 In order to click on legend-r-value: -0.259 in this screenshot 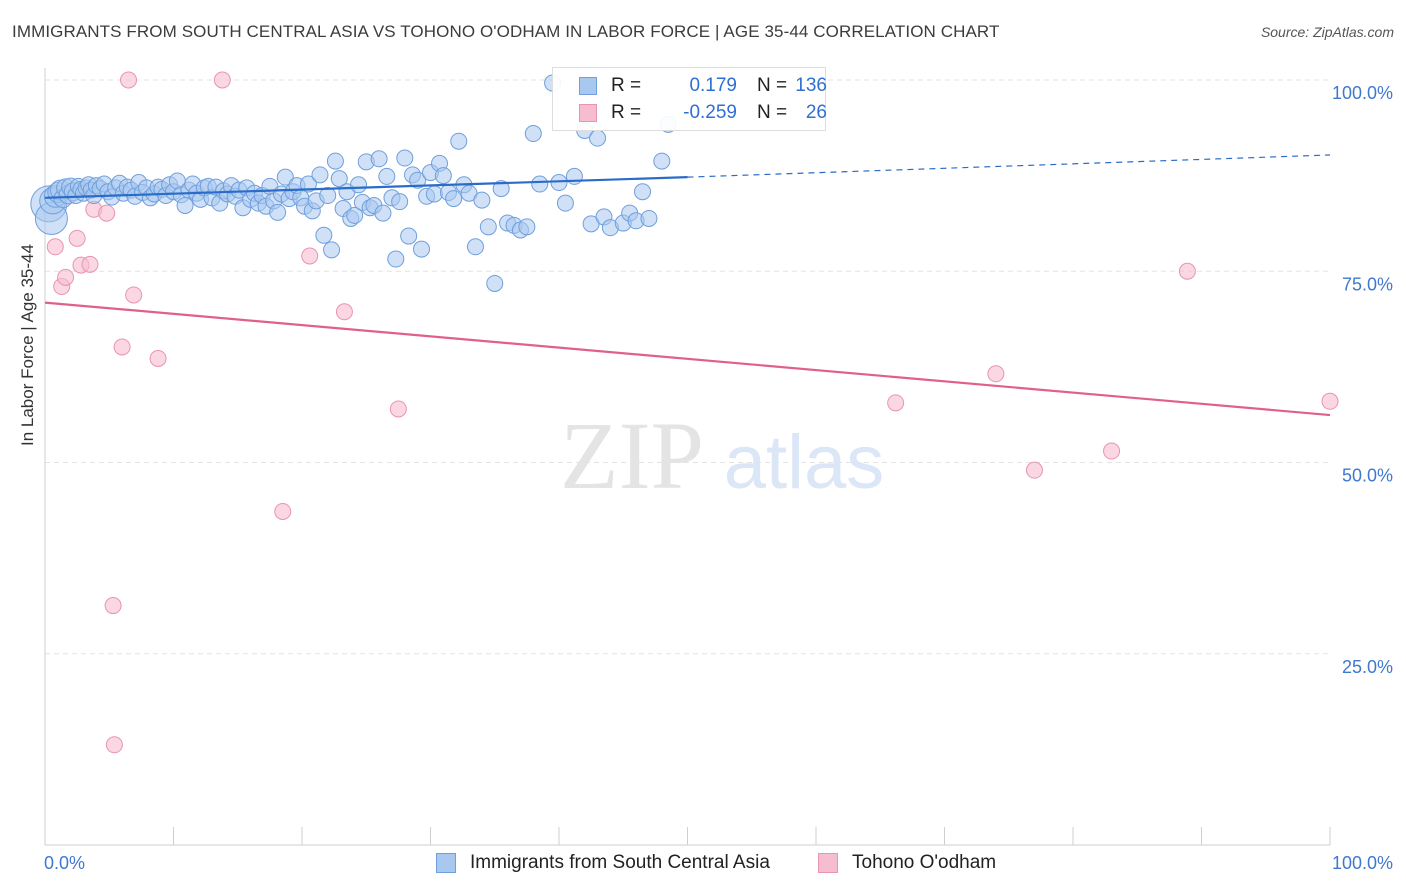, I will do `click(710, 112)`.